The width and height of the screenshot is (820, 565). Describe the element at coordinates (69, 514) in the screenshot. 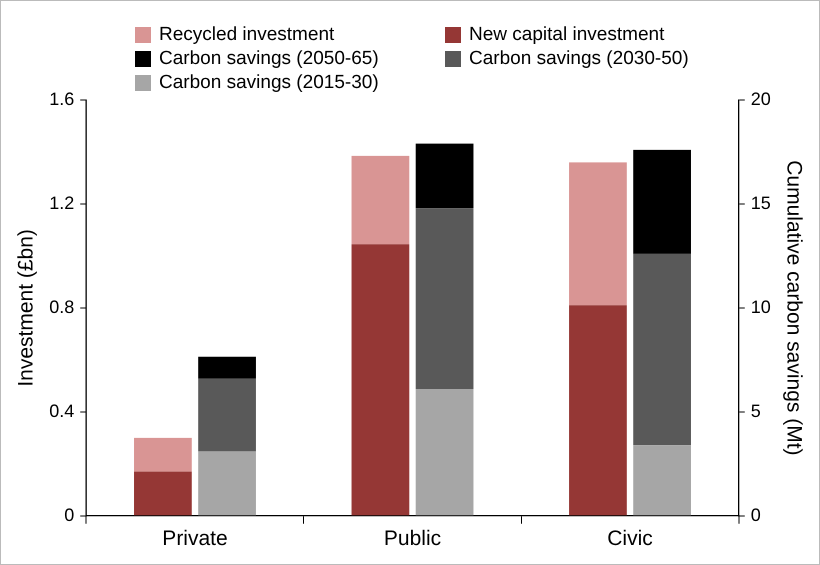

I see `y-tick-label: 0` at that location.